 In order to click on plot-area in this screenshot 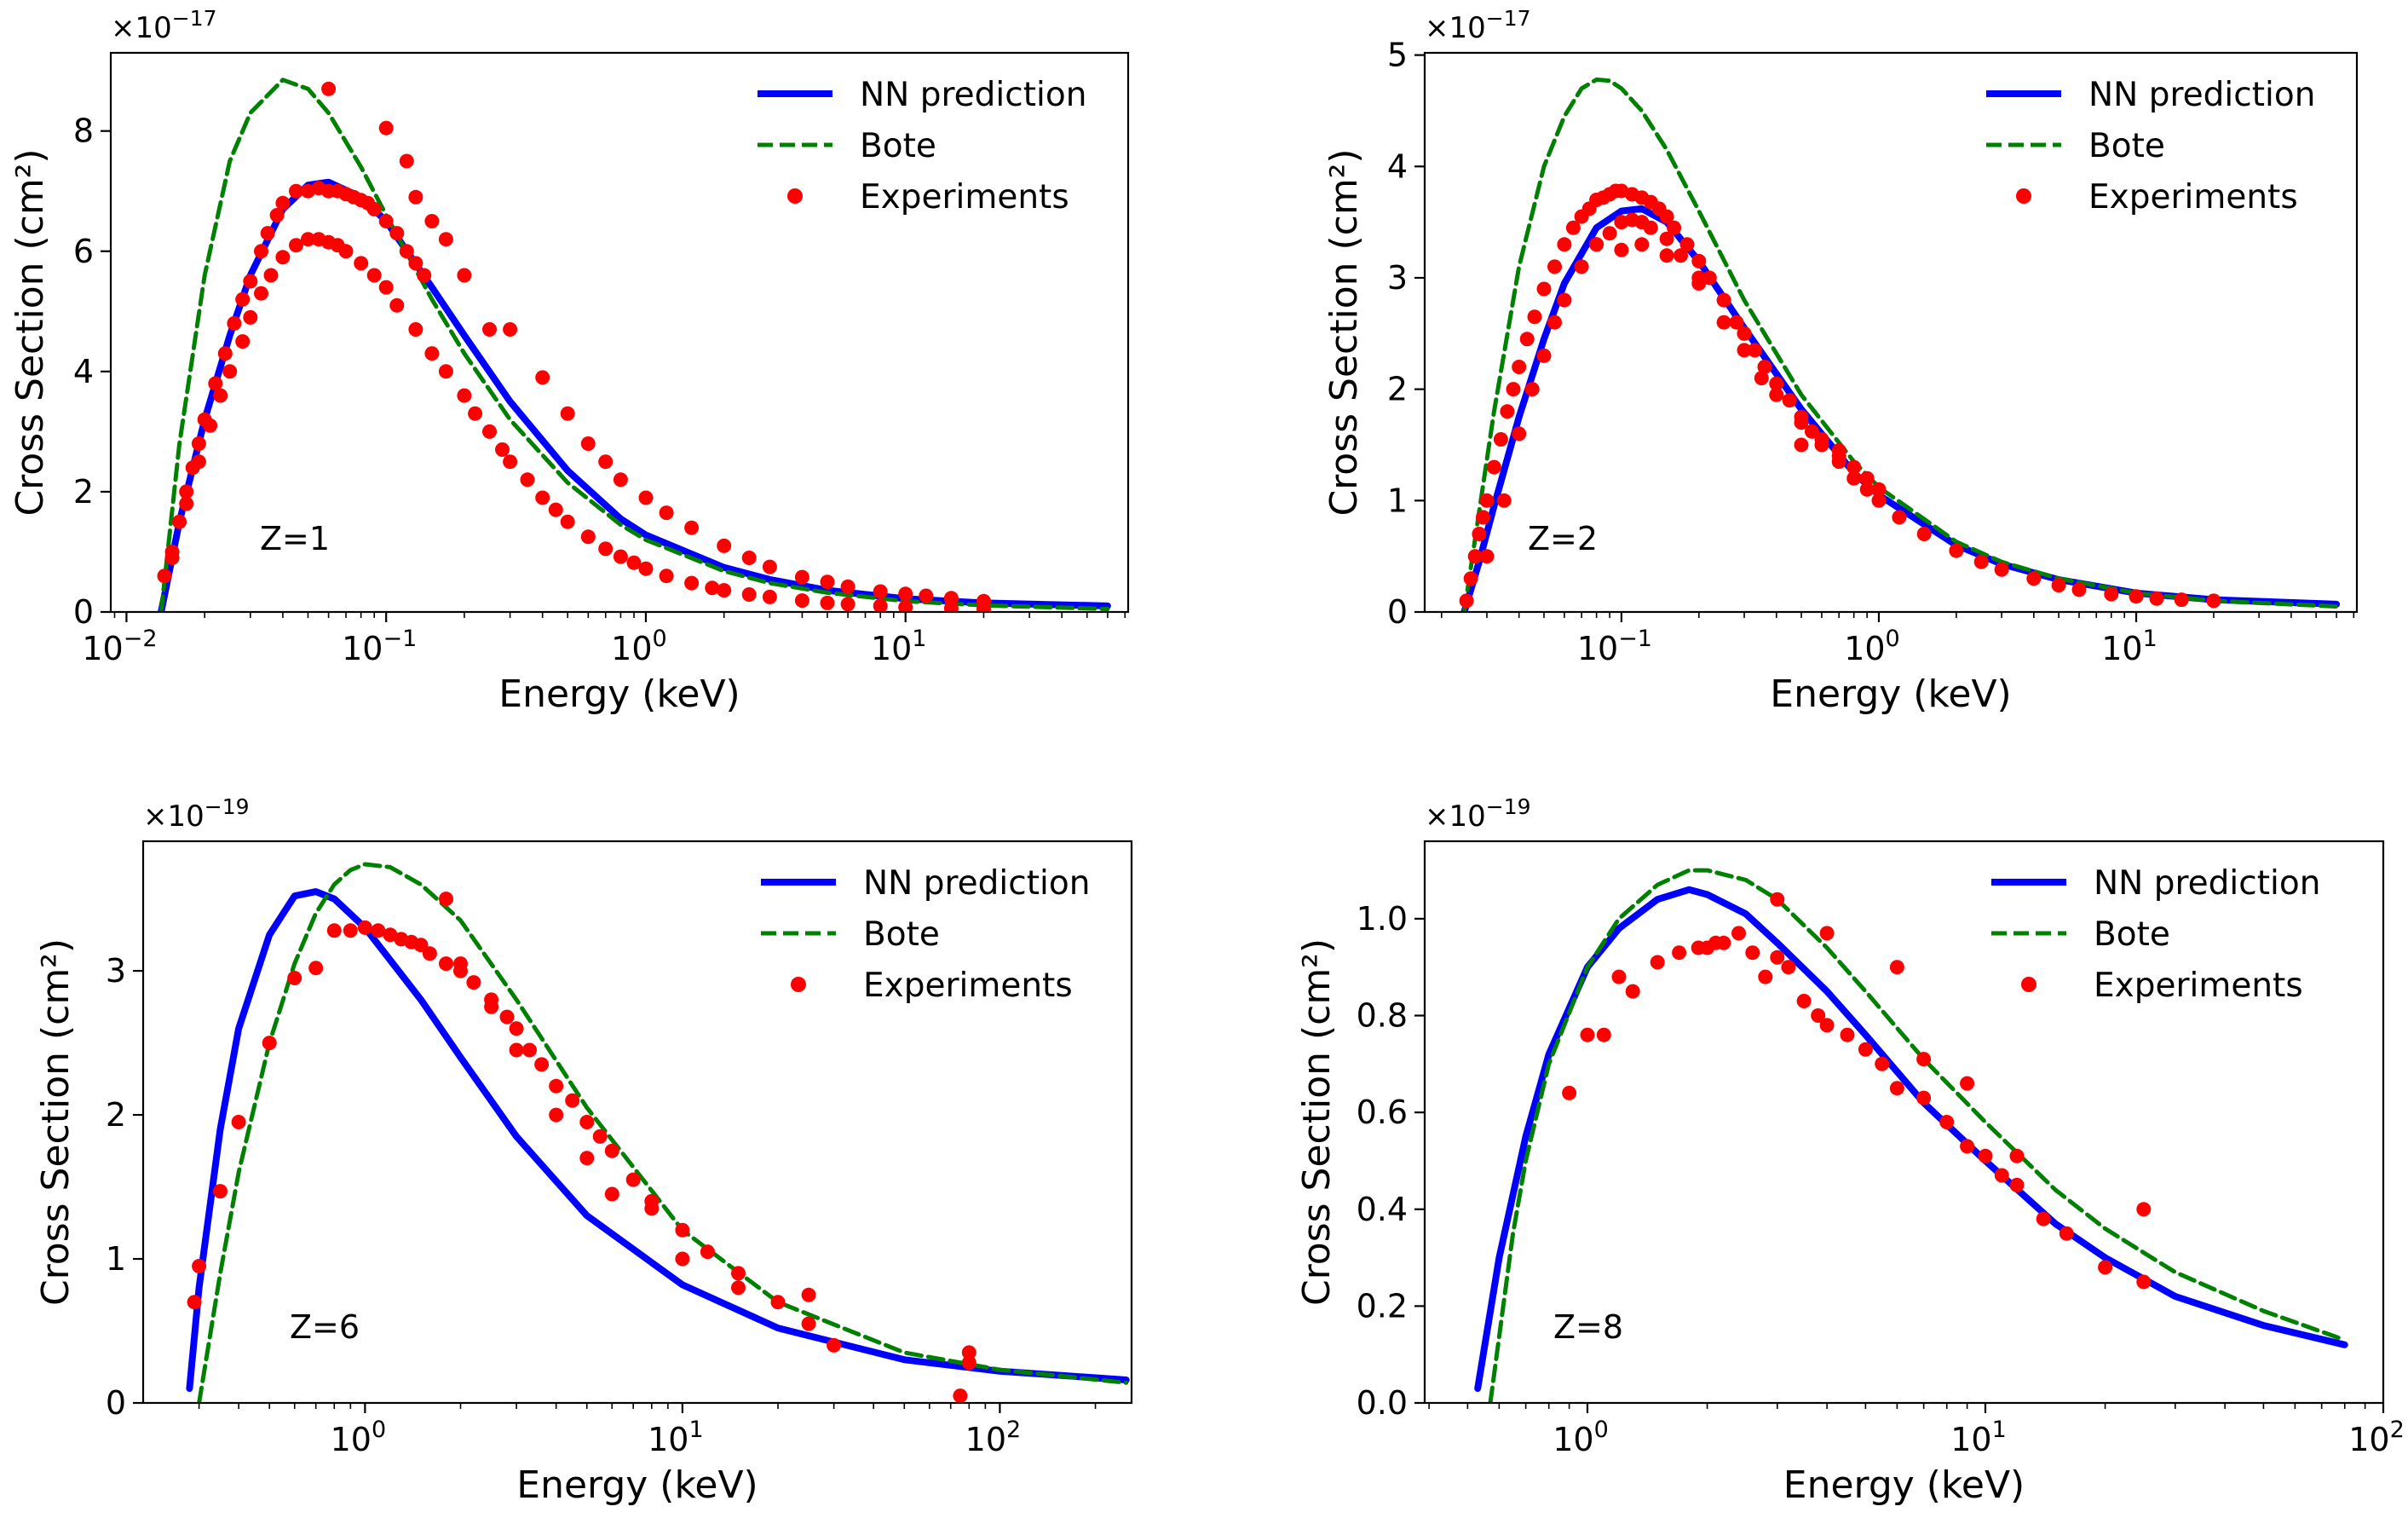, I will do `click(658, 1132)`.